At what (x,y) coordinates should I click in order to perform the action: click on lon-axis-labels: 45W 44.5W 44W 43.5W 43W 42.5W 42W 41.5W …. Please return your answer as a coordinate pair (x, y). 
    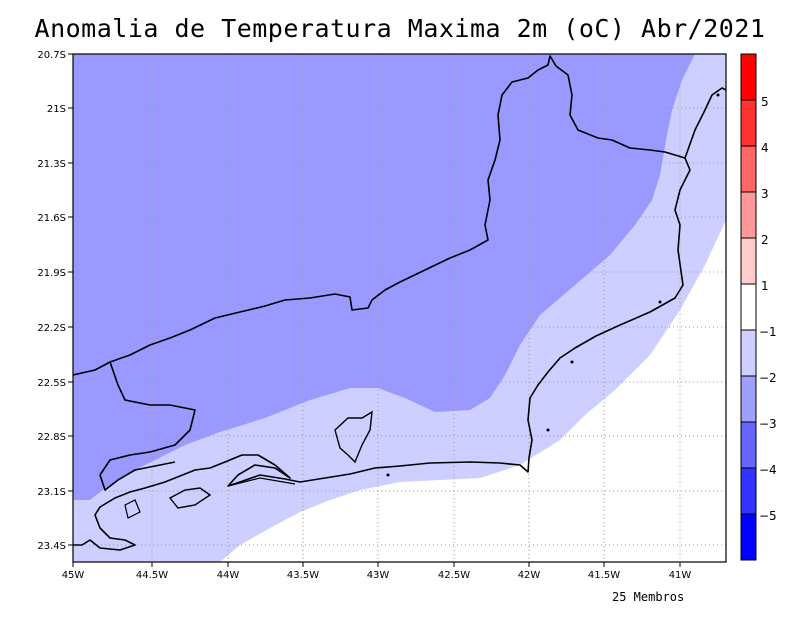
    Looking at the image, I should click on (377, 575).